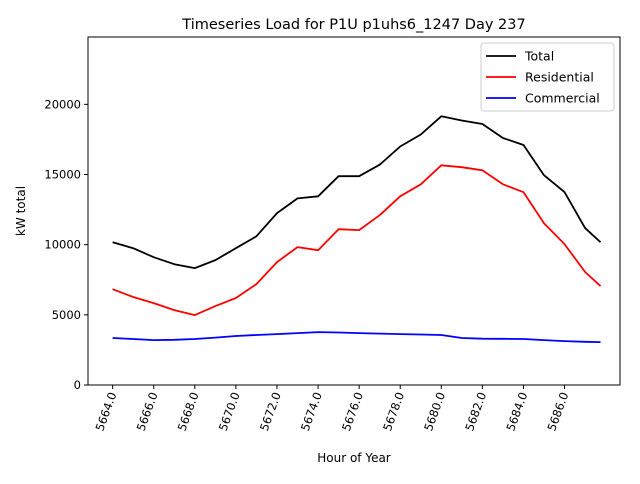 This screenshot has width=640, height=484. Describe the element at coordinates (62, 104) in the screenshot. I see `y-tick-label: 20000` at that location.